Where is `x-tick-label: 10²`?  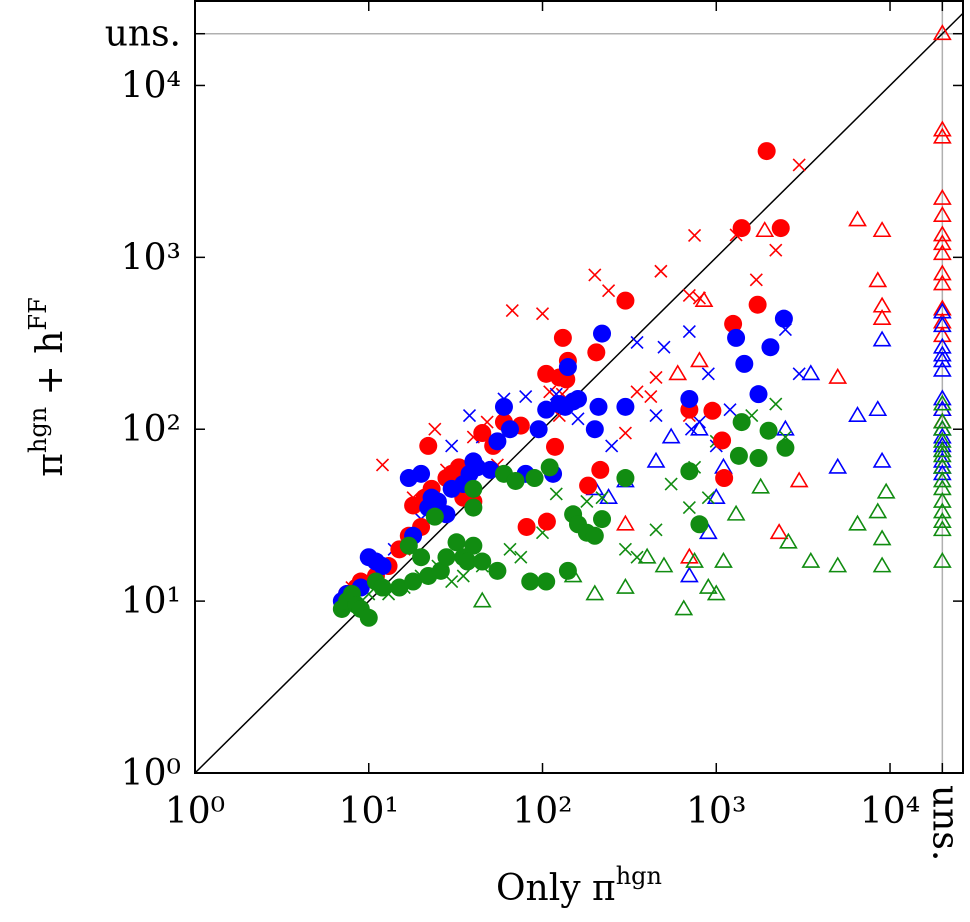 x-tick-label: 10² is located at coordinates (542, 811).